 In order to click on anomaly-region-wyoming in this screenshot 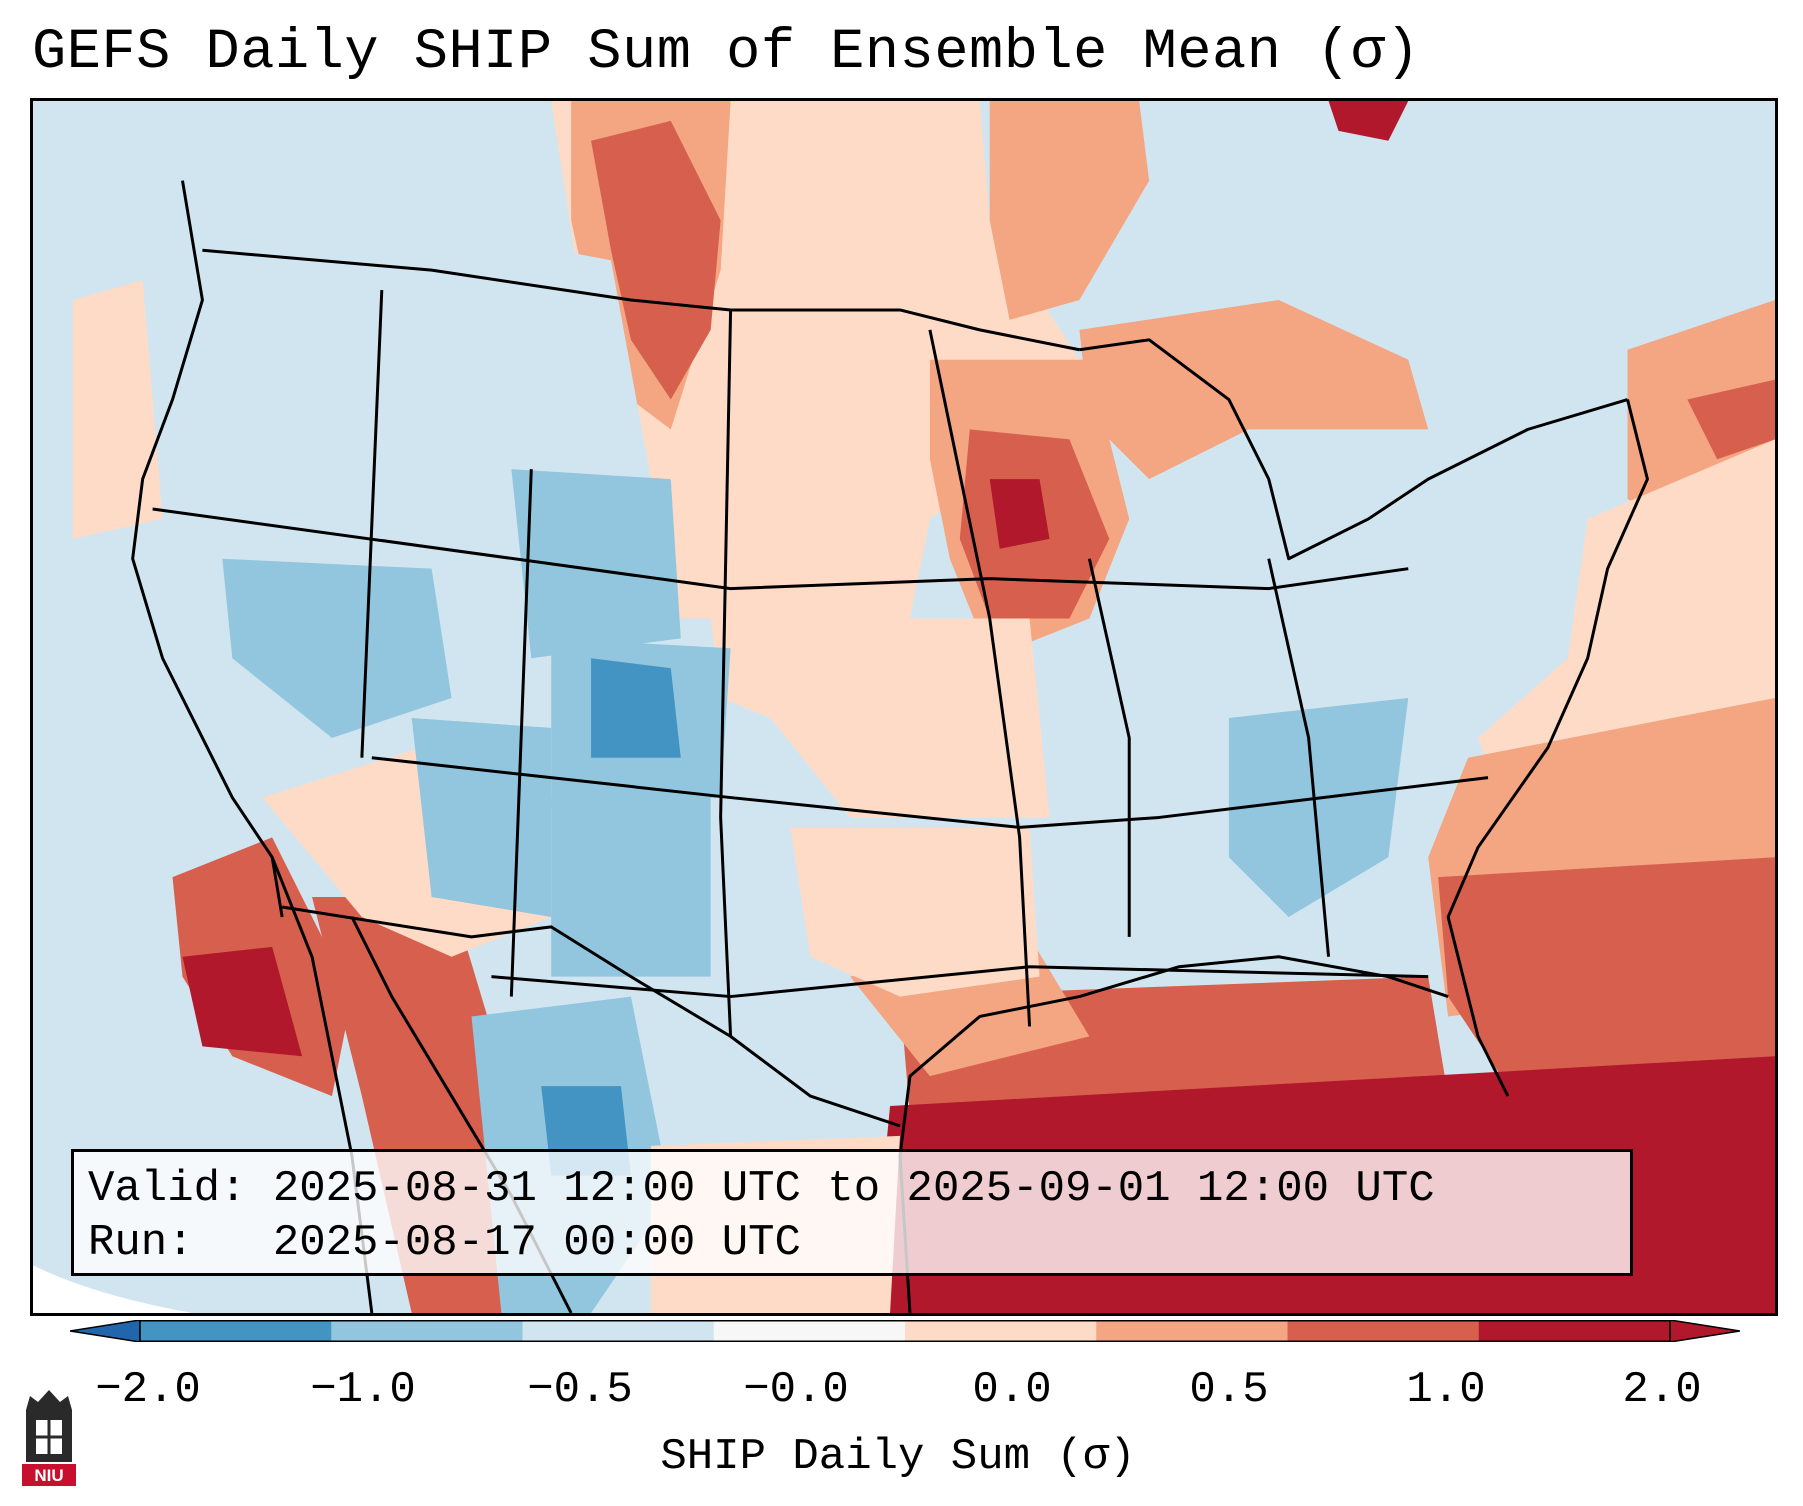, I will do `click(596, 564)`.